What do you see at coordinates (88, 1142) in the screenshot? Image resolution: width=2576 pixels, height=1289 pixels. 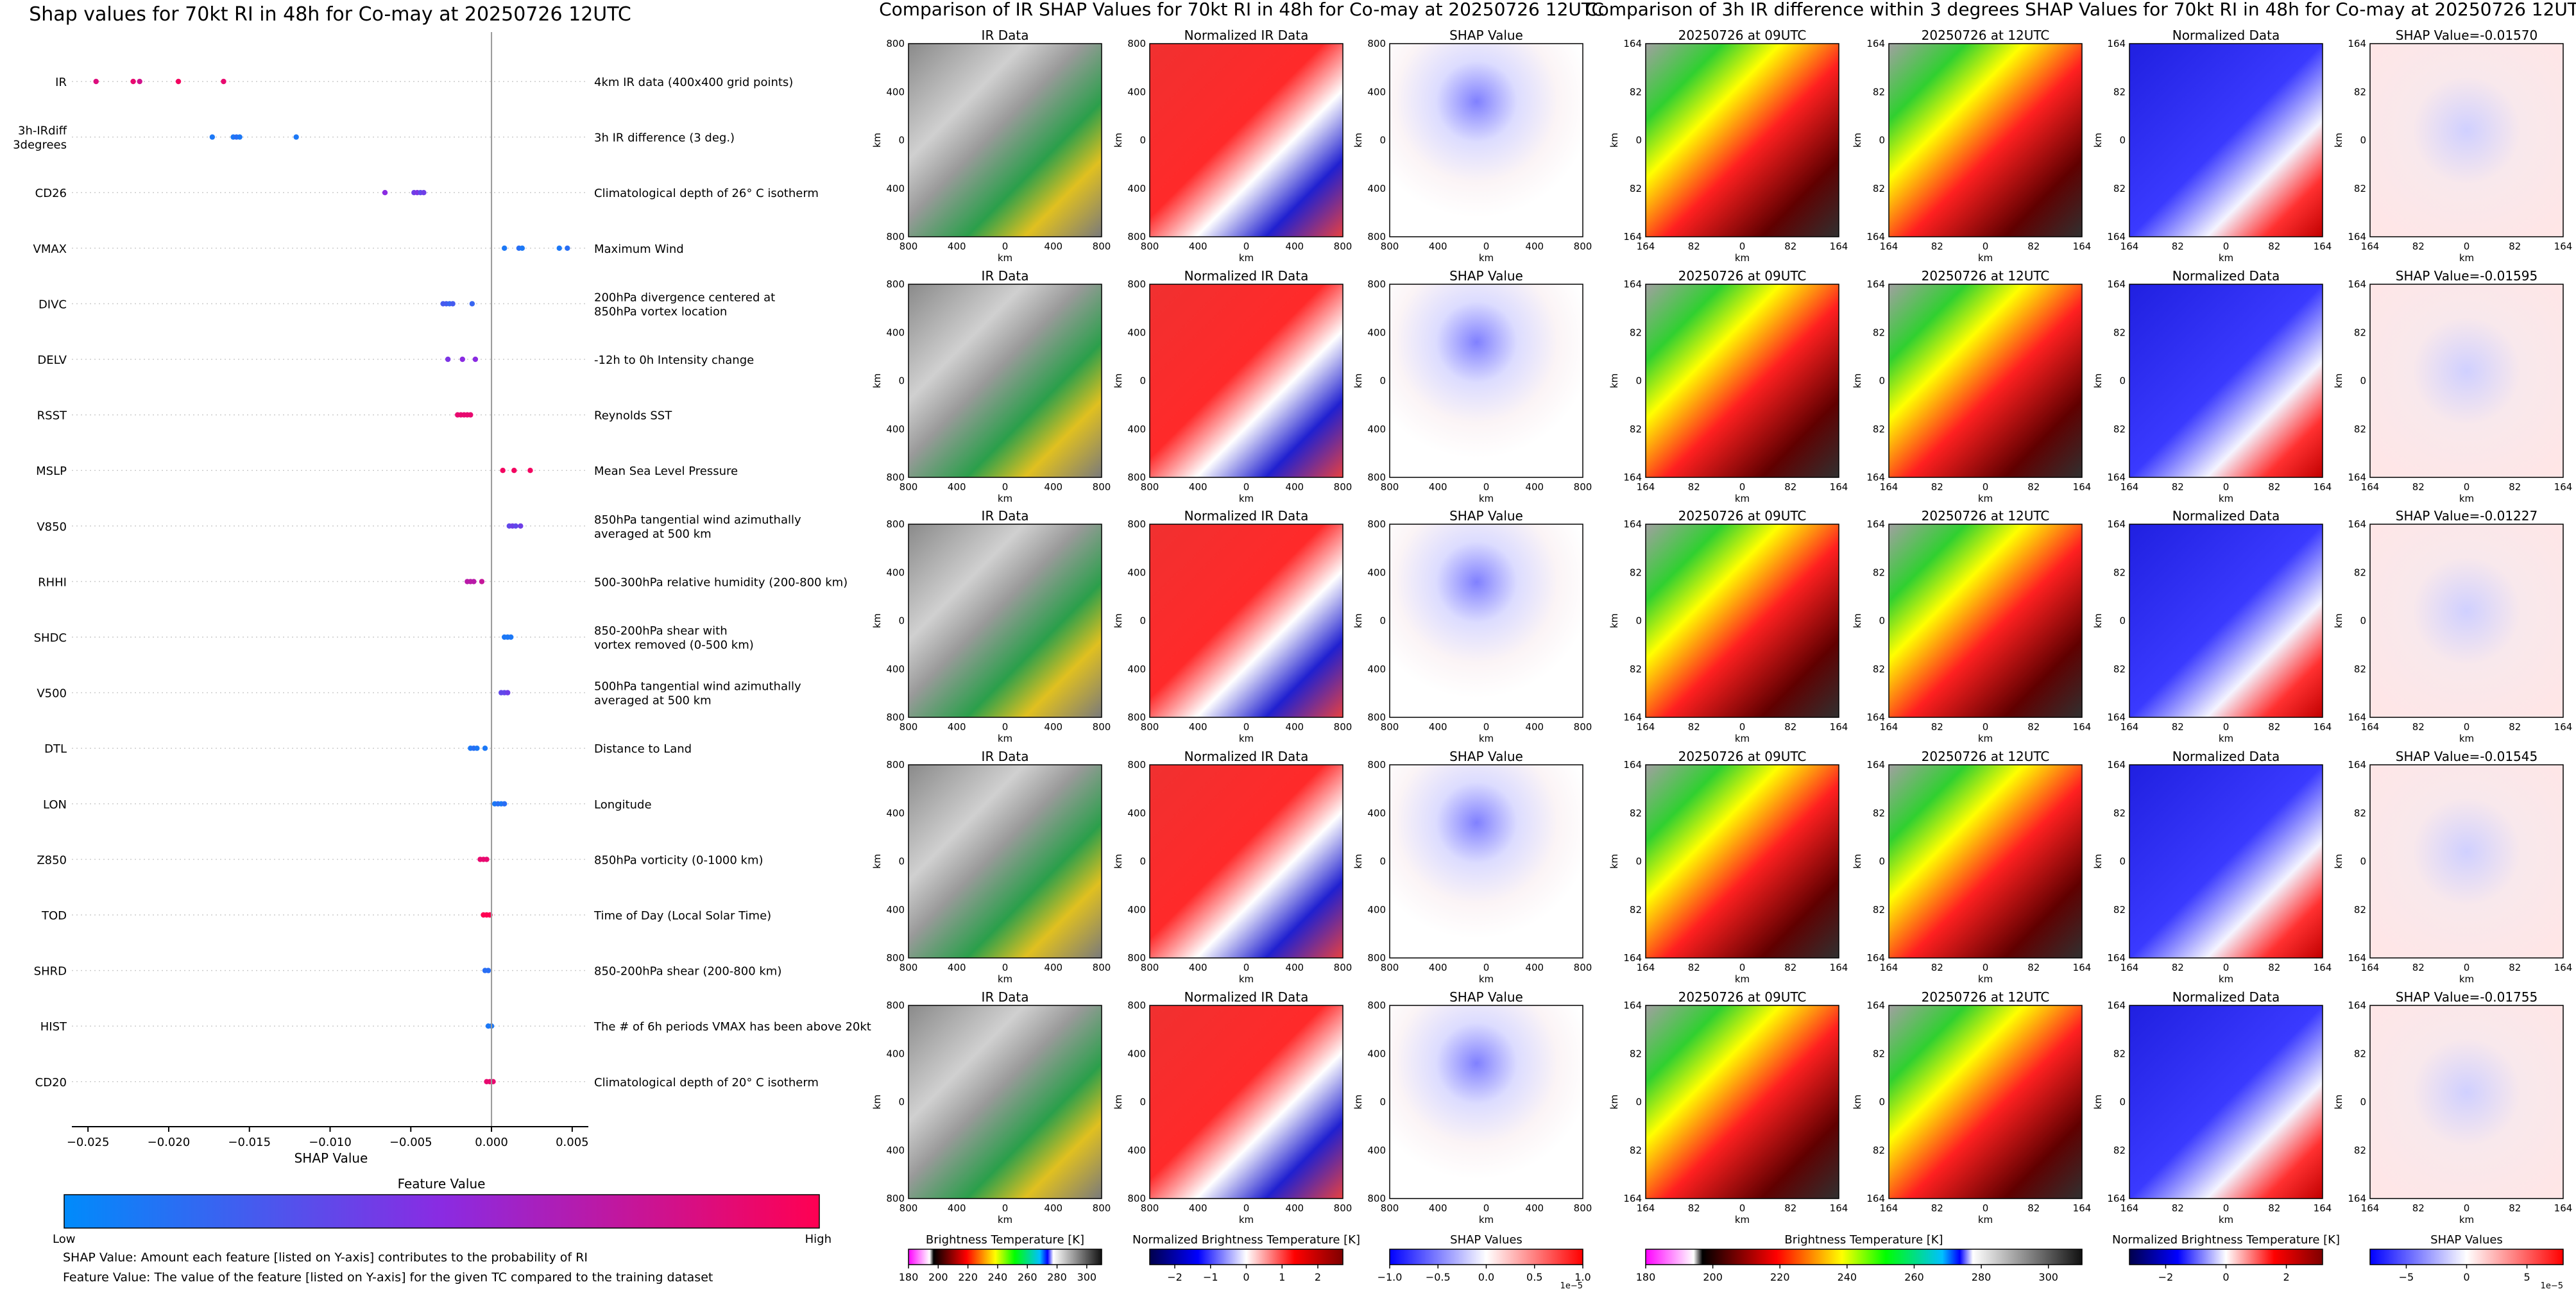 I see `x-tick-label: −0.025` at bounding box center [88, 1142].